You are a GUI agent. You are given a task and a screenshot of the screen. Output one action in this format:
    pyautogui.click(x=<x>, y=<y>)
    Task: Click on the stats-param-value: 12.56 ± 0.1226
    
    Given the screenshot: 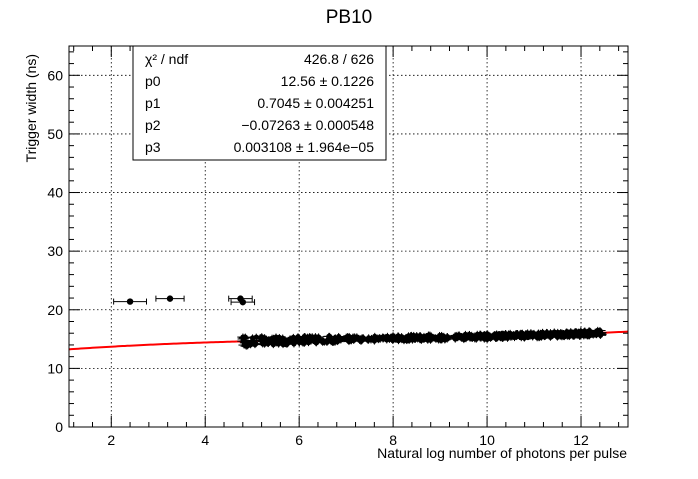 What is the action you would take?
    pyautogui.click(x=328, y=81)
    